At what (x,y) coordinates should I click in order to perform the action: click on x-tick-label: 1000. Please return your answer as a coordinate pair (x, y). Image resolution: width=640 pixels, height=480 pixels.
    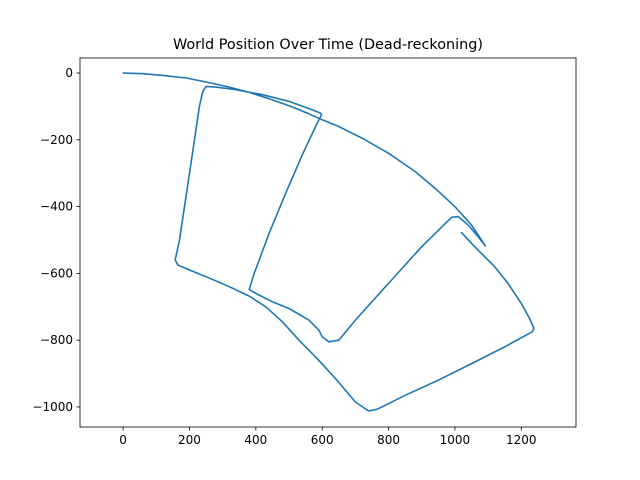
    Looking at the image, I should click on (455, 440).